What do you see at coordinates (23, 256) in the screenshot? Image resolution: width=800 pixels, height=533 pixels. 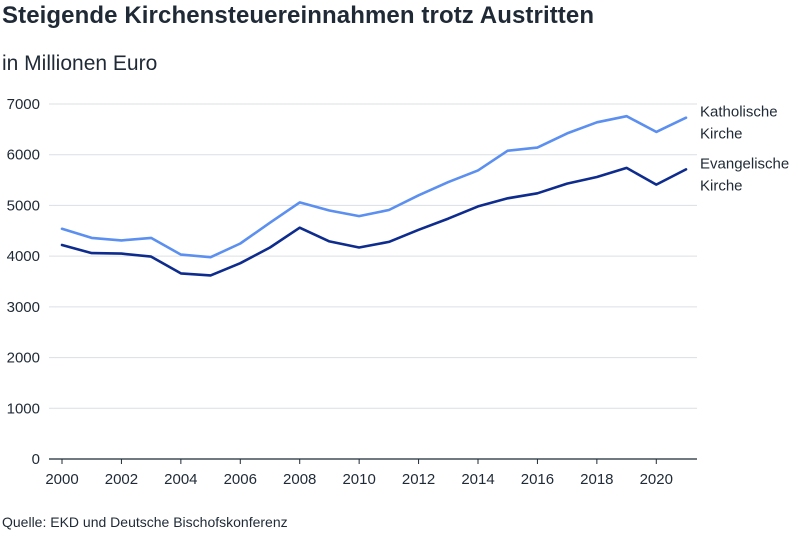 I see `y-tick-label: 4000` at bounding box center [23, 256].